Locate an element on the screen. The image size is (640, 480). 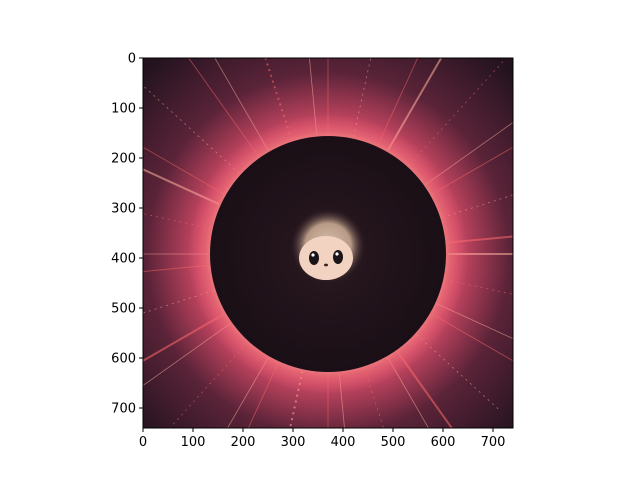
left-eye-highlight is located at coordinates (312, 254).